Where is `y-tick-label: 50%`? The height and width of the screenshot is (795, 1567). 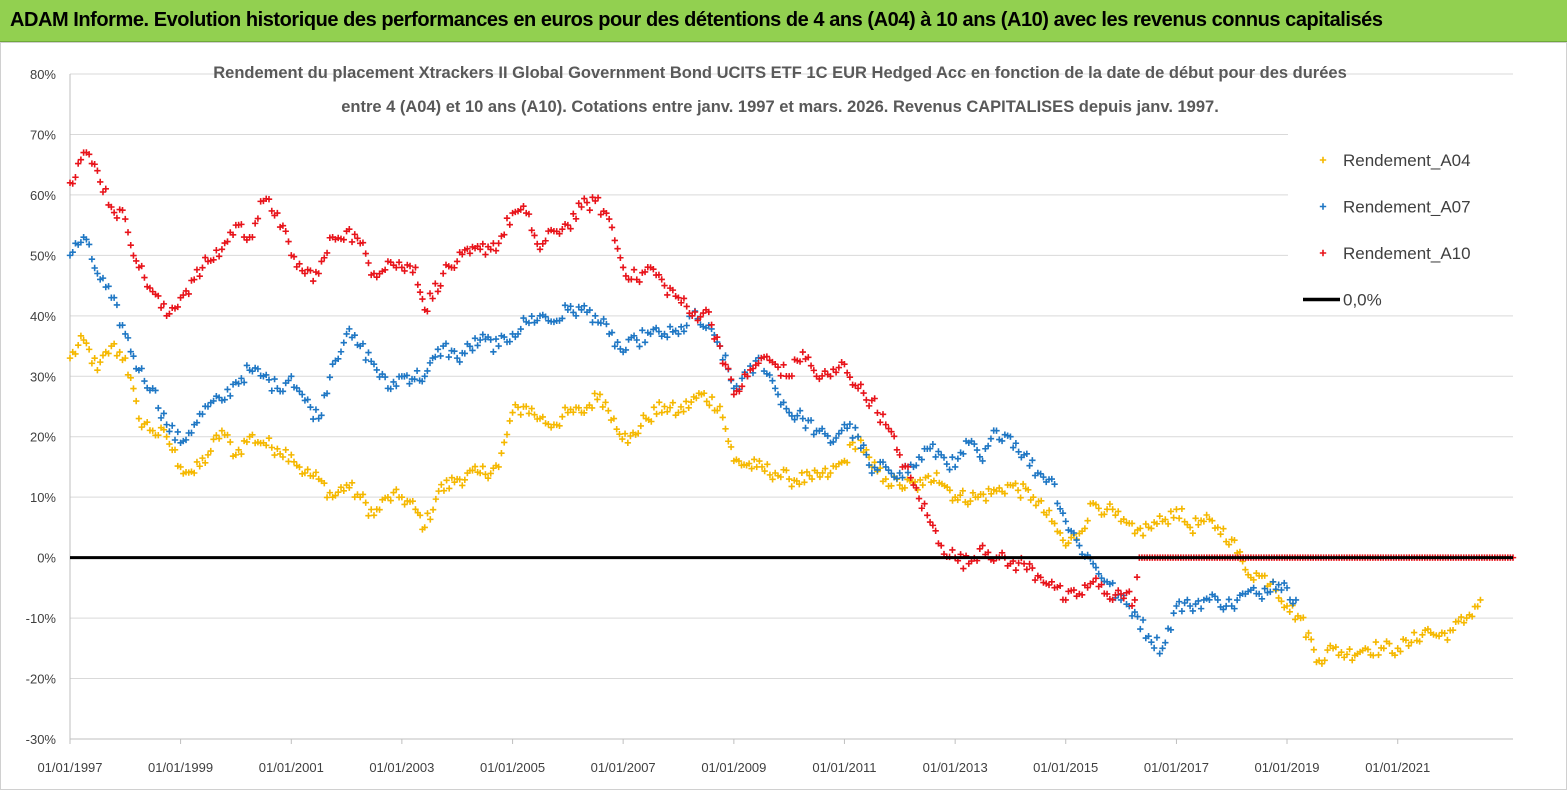
y-tick-label: 50% is located at coordinates (43, 255).